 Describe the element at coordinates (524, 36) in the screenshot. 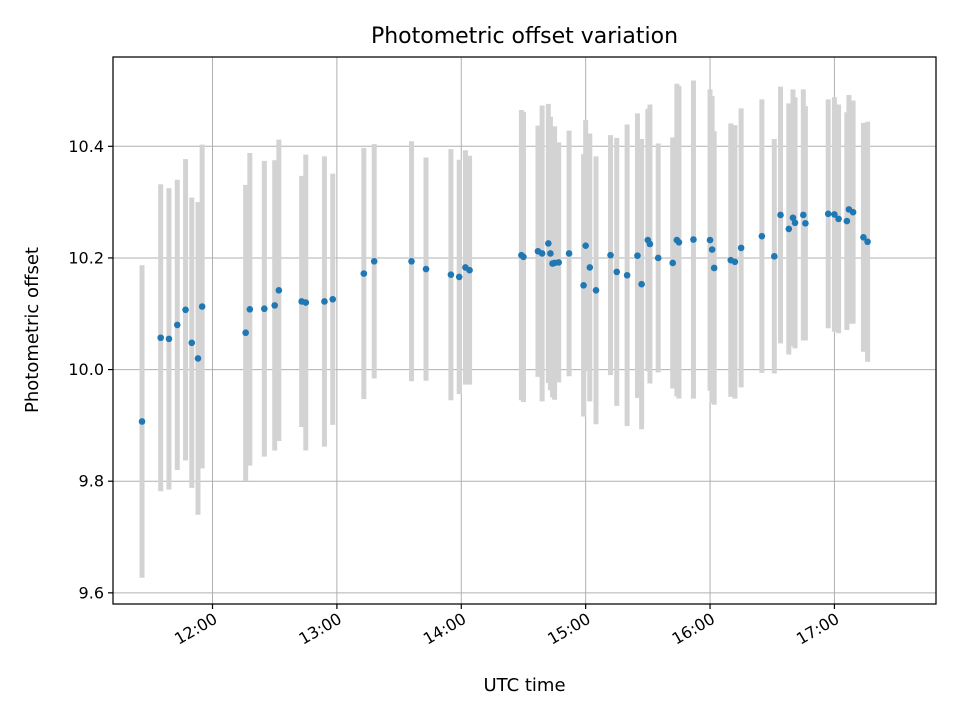

I see `chart-title: Photometric offset variation` at that location.